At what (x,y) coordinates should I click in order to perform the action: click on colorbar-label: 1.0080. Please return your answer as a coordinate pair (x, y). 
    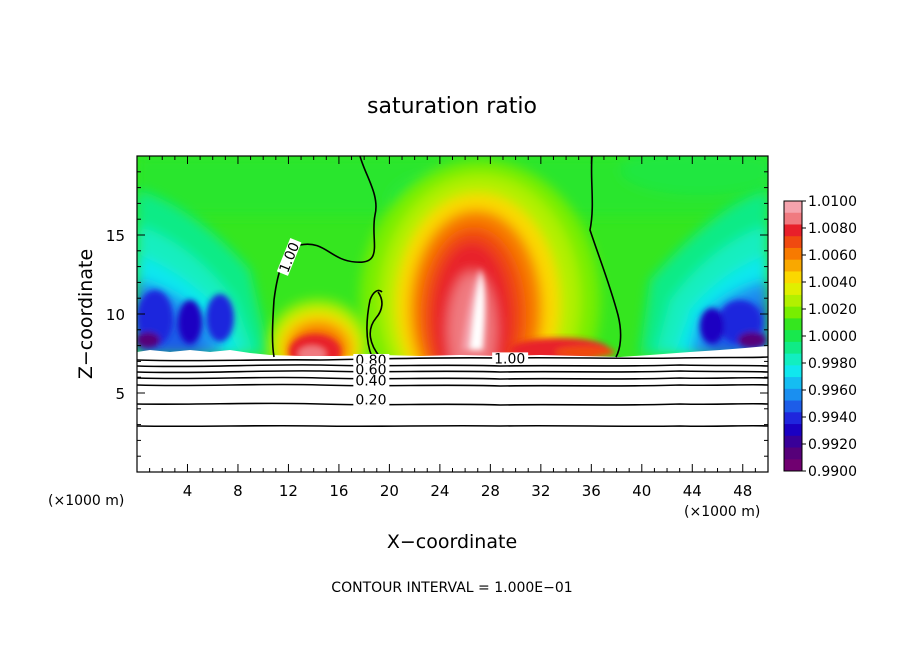
    Looking at the image, I should click on (832, 229).